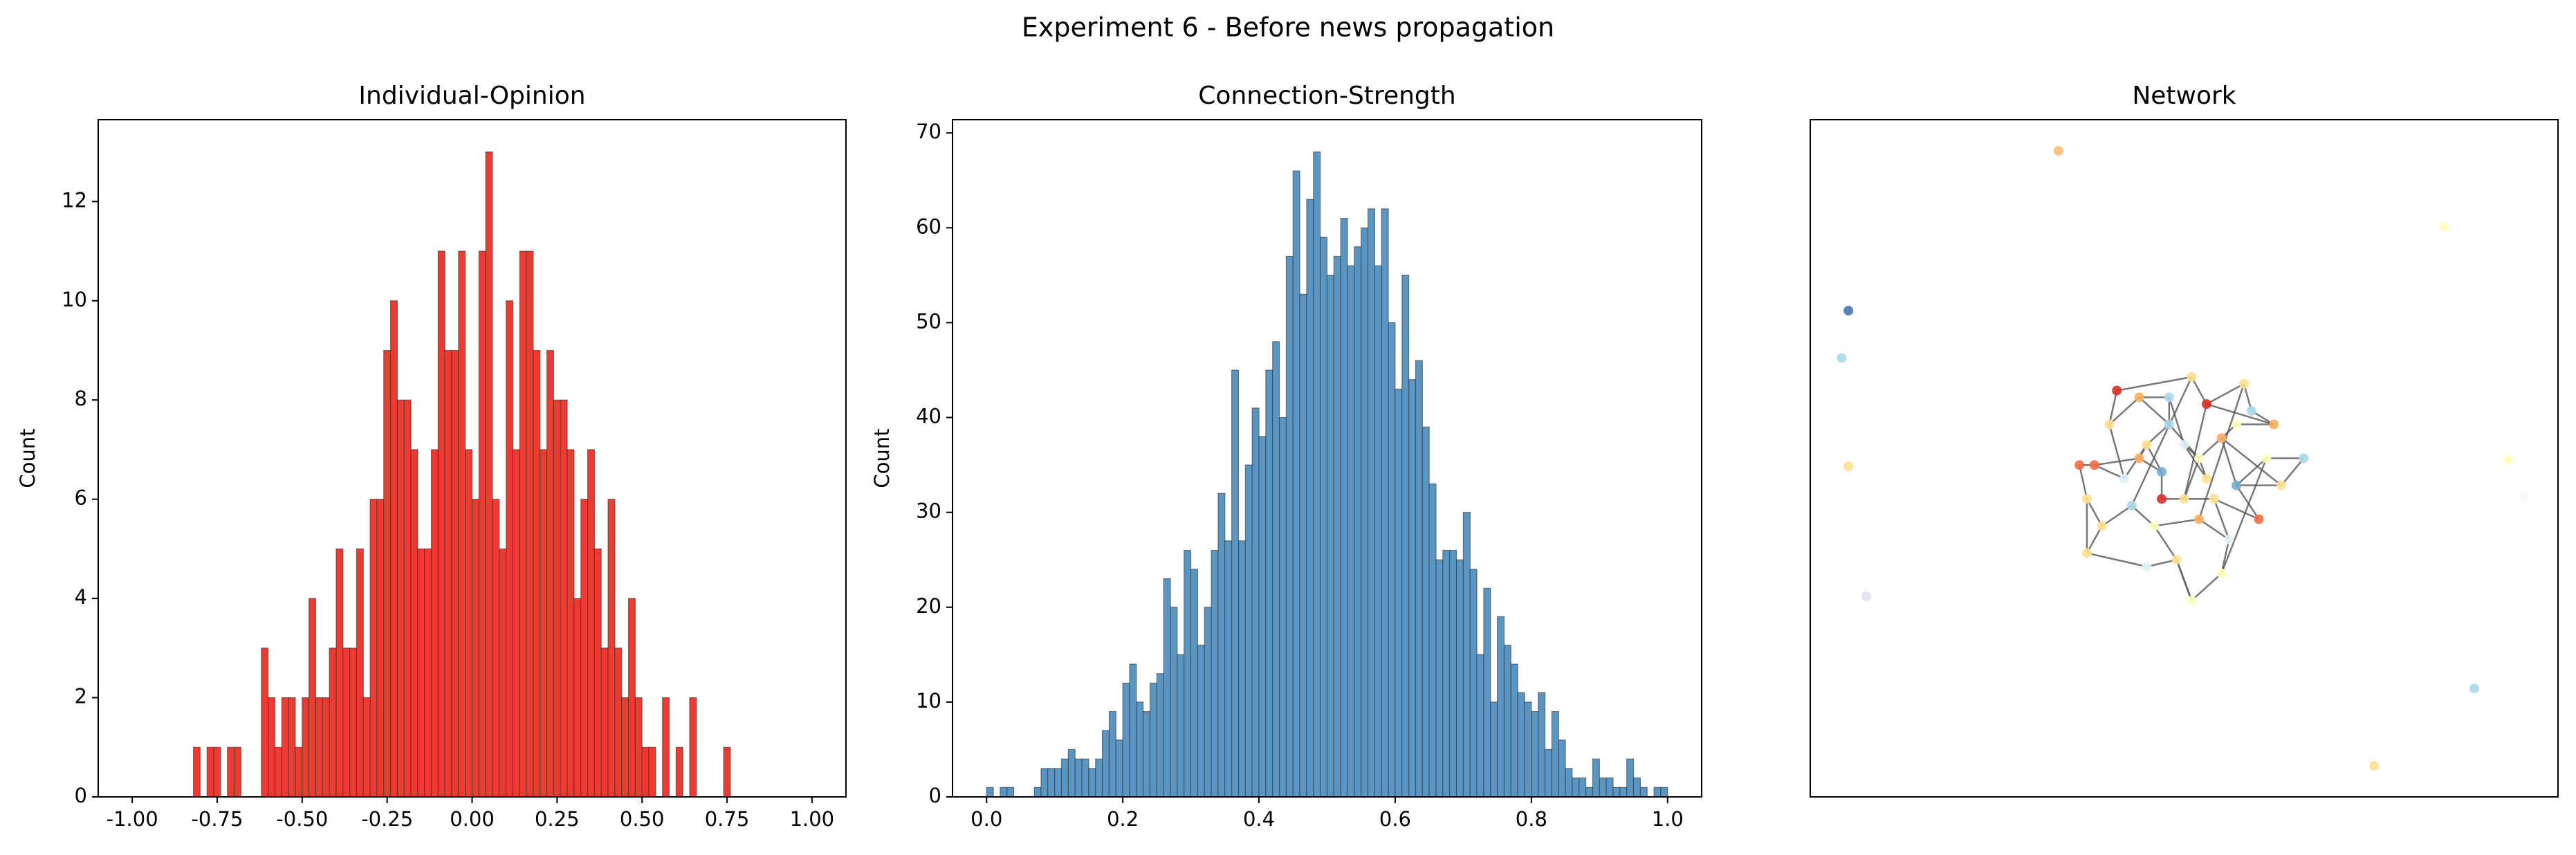  I want to click on x-tick-label: 0.8, so click(1531, 819).